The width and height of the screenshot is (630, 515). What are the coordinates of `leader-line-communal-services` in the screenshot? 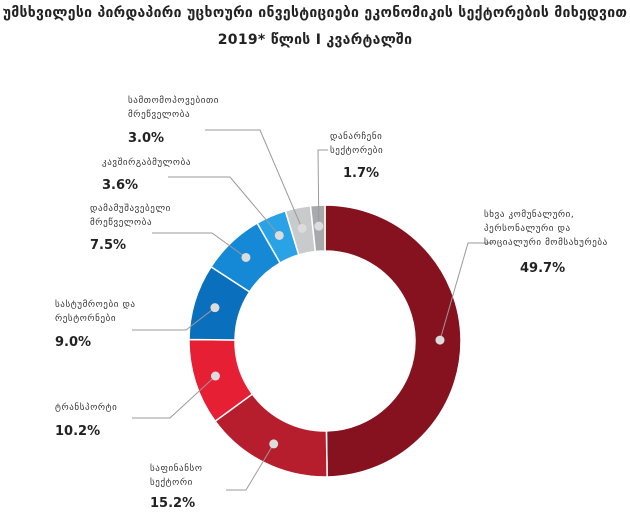 It's located at (466, 291).